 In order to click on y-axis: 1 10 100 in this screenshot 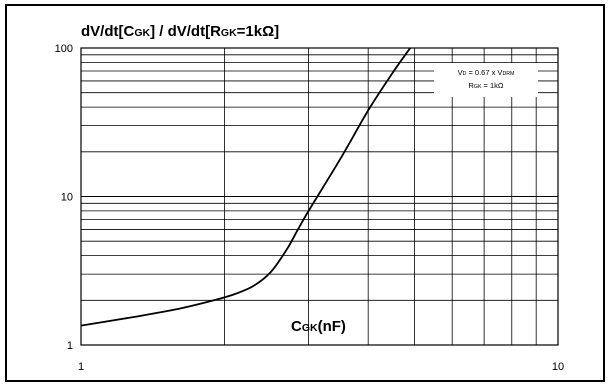, I will do `click(64, 197)`.